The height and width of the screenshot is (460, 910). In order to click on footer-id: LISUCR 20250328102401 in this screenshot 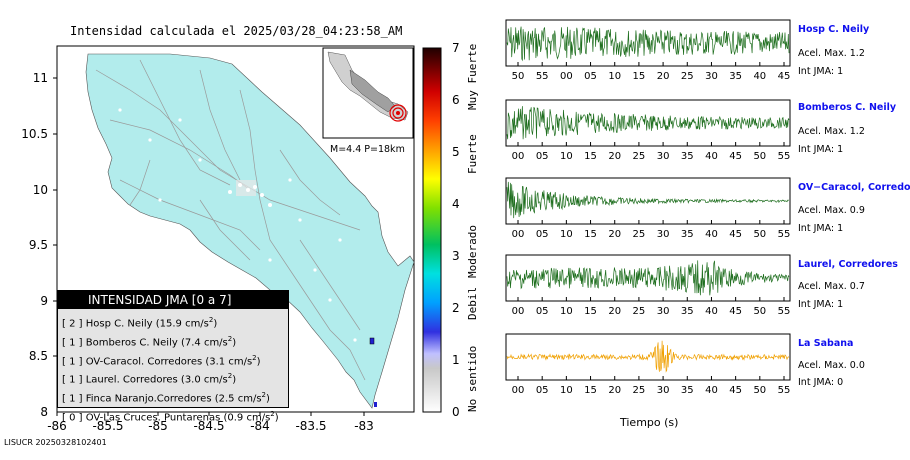, I will do `click(55, 442)`.